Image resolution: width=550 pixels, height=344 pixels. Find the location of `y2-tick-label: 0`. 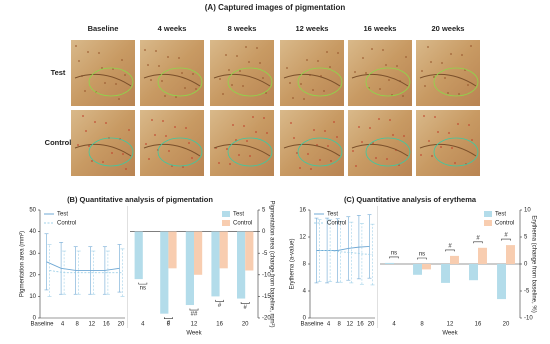

y2-tick-label: 0 is located at coordinates (526, 265).